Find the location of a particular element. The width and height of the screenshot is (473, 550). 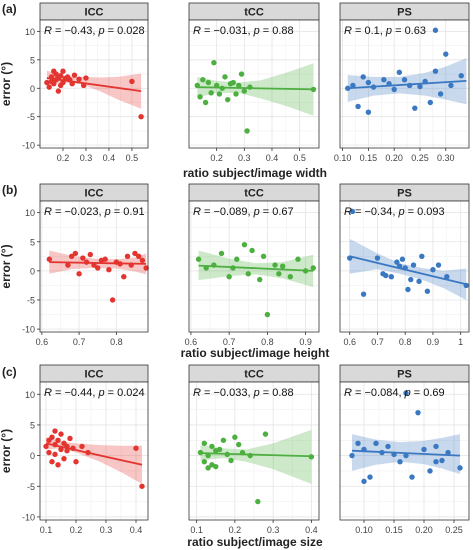

x-axis-title: ratio subject/image size is located at coordinates (255, 542).